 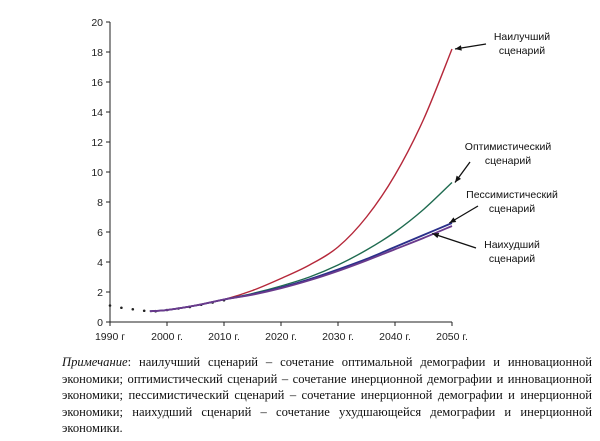 I want to click on x-tick-label: 2040 г., so click(x=395, y=337).